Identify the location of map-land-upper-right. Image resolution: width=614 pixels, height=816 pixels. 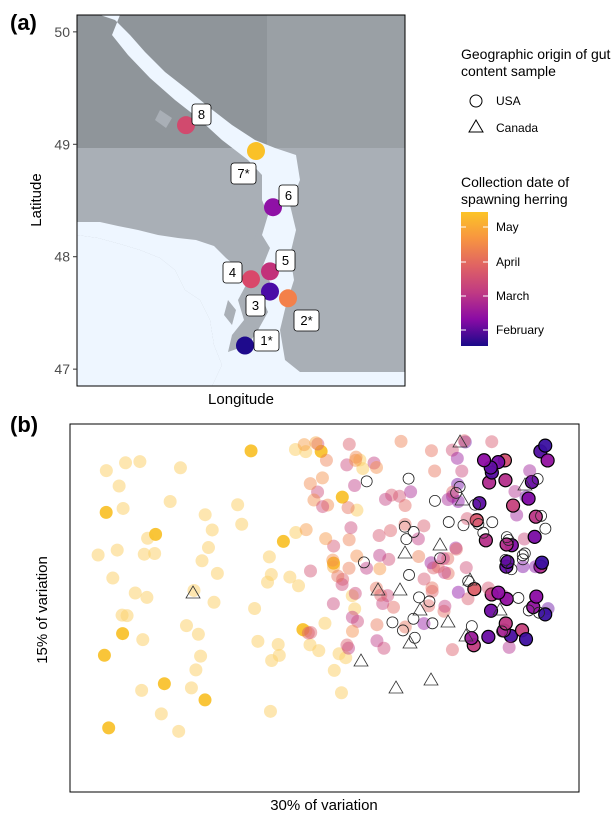
(336, 81).